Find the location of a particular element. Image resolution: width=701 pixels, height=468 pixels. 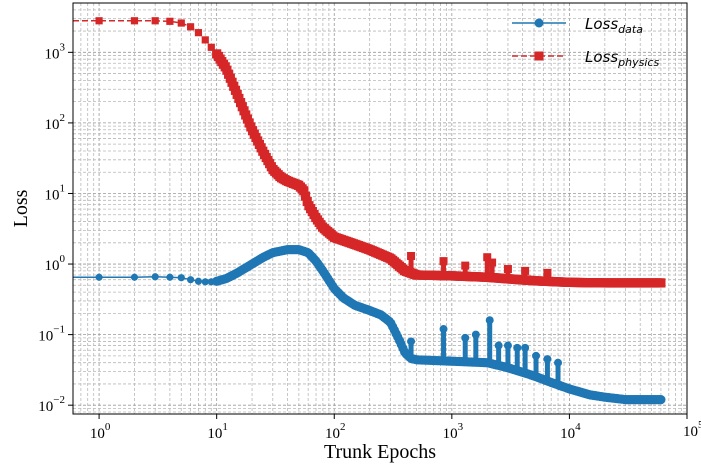

y-tick-label: 10⁻² is located at coordinates (51, 404).